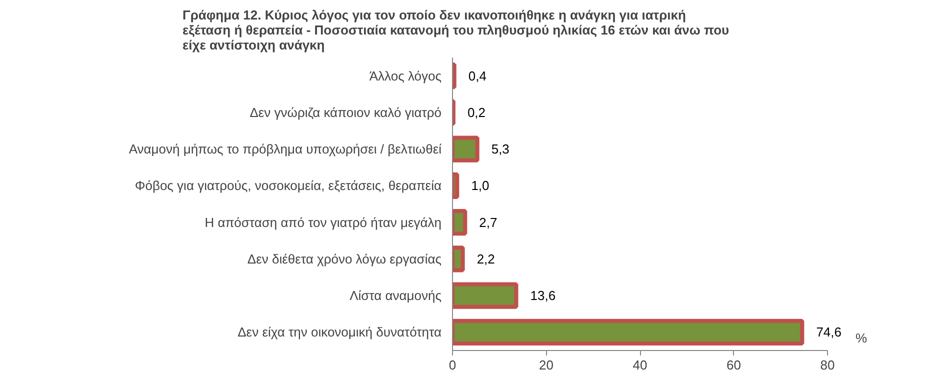 This screenshot has width=928, height=385. Describe the element at coordinates (323, 222) in the screenshot. I see `y-tick-label: Η απόσταση από τον γιατρό ήταν μεγάλη` at that location.